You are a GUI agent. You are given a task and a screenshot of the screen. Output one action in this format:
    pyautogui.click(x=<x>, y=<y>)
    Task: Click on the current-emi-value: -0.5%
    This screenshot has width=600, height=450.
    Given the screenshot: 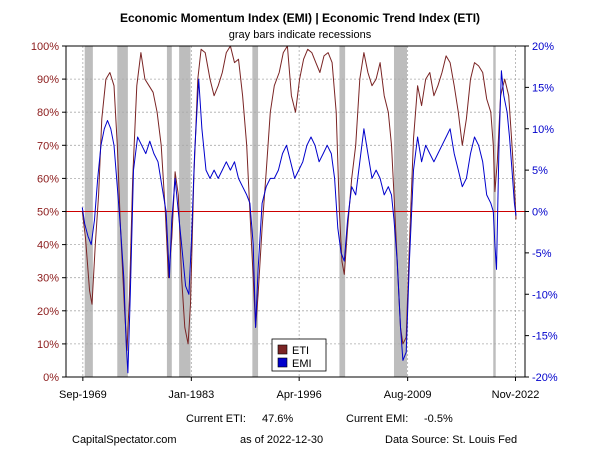 What is the action you would take?
    pyautogui.click(x=438, y=419)
    